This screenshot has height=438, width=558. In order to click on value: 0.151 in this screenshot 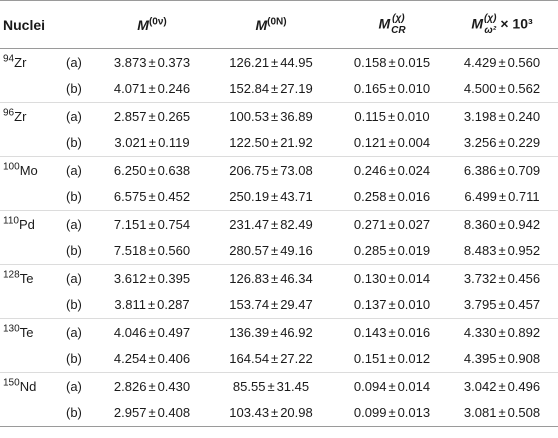, I will do `click(370, 359)`.